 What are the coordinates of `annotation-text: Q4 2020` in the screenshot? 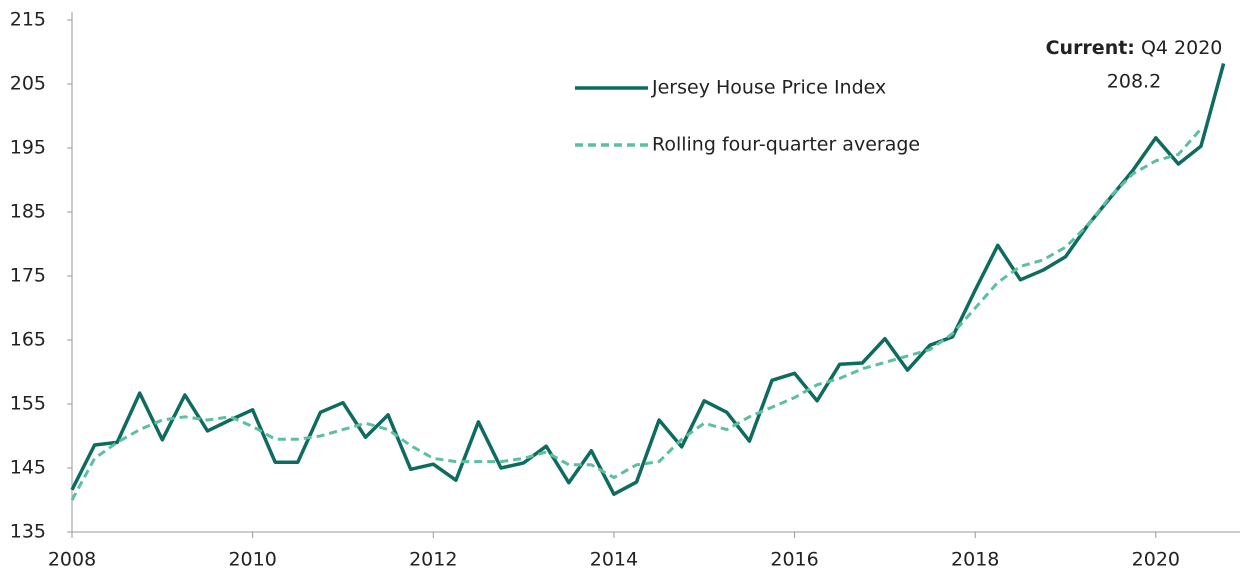 It's located at (1181, 48).